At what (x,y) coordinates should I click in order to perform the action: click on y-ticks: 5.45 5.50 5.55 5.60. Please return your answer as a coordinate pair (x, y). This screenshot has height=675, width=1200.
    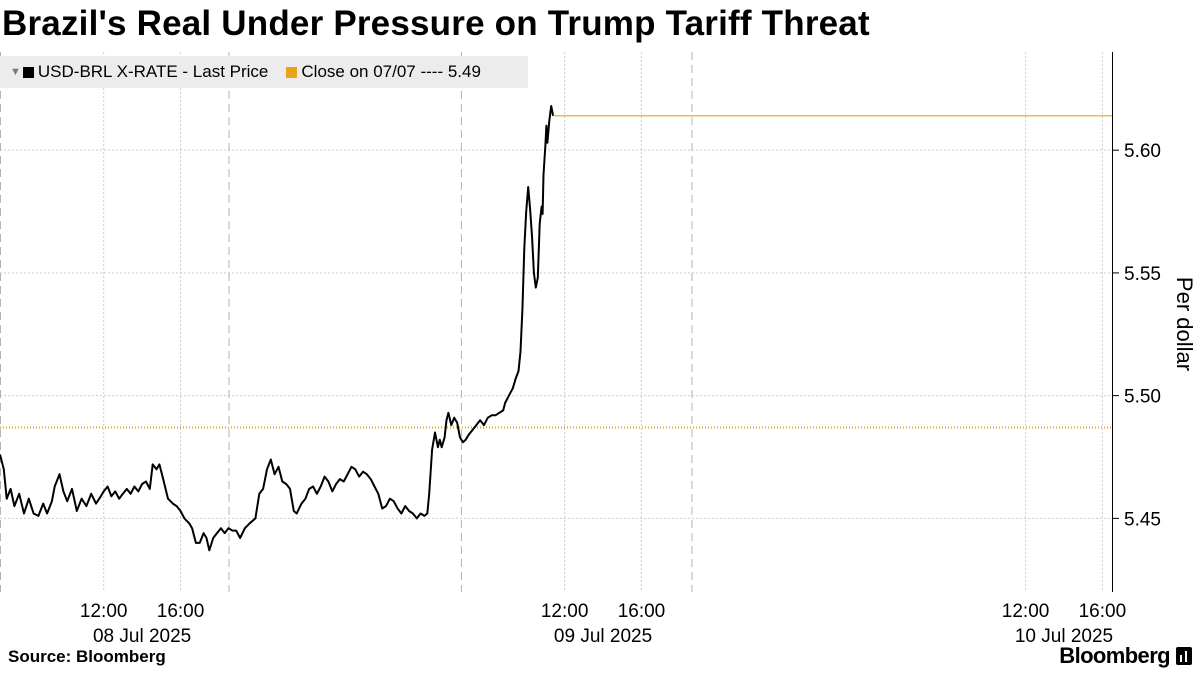
    Looking at the image, I should click on (1136, 335).